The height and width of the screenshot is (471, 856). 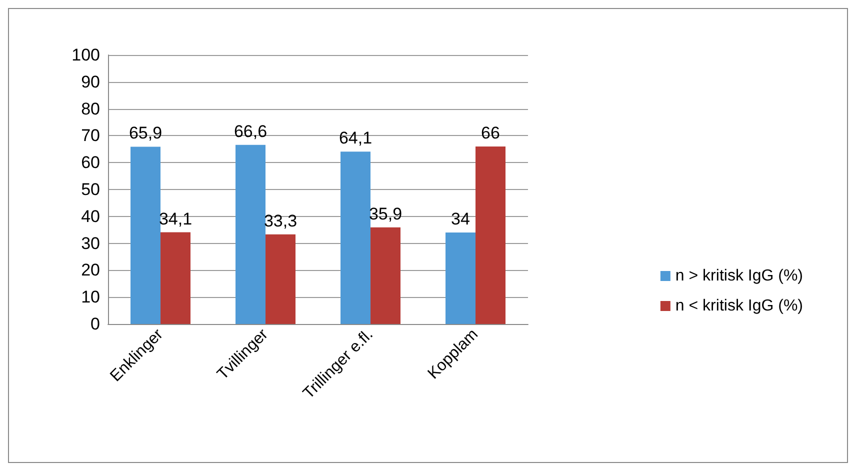 What do you see at coordinates (90, 189) in the screenshot?
I see `y-tick-label: 50` at bounding box center [90, 189].